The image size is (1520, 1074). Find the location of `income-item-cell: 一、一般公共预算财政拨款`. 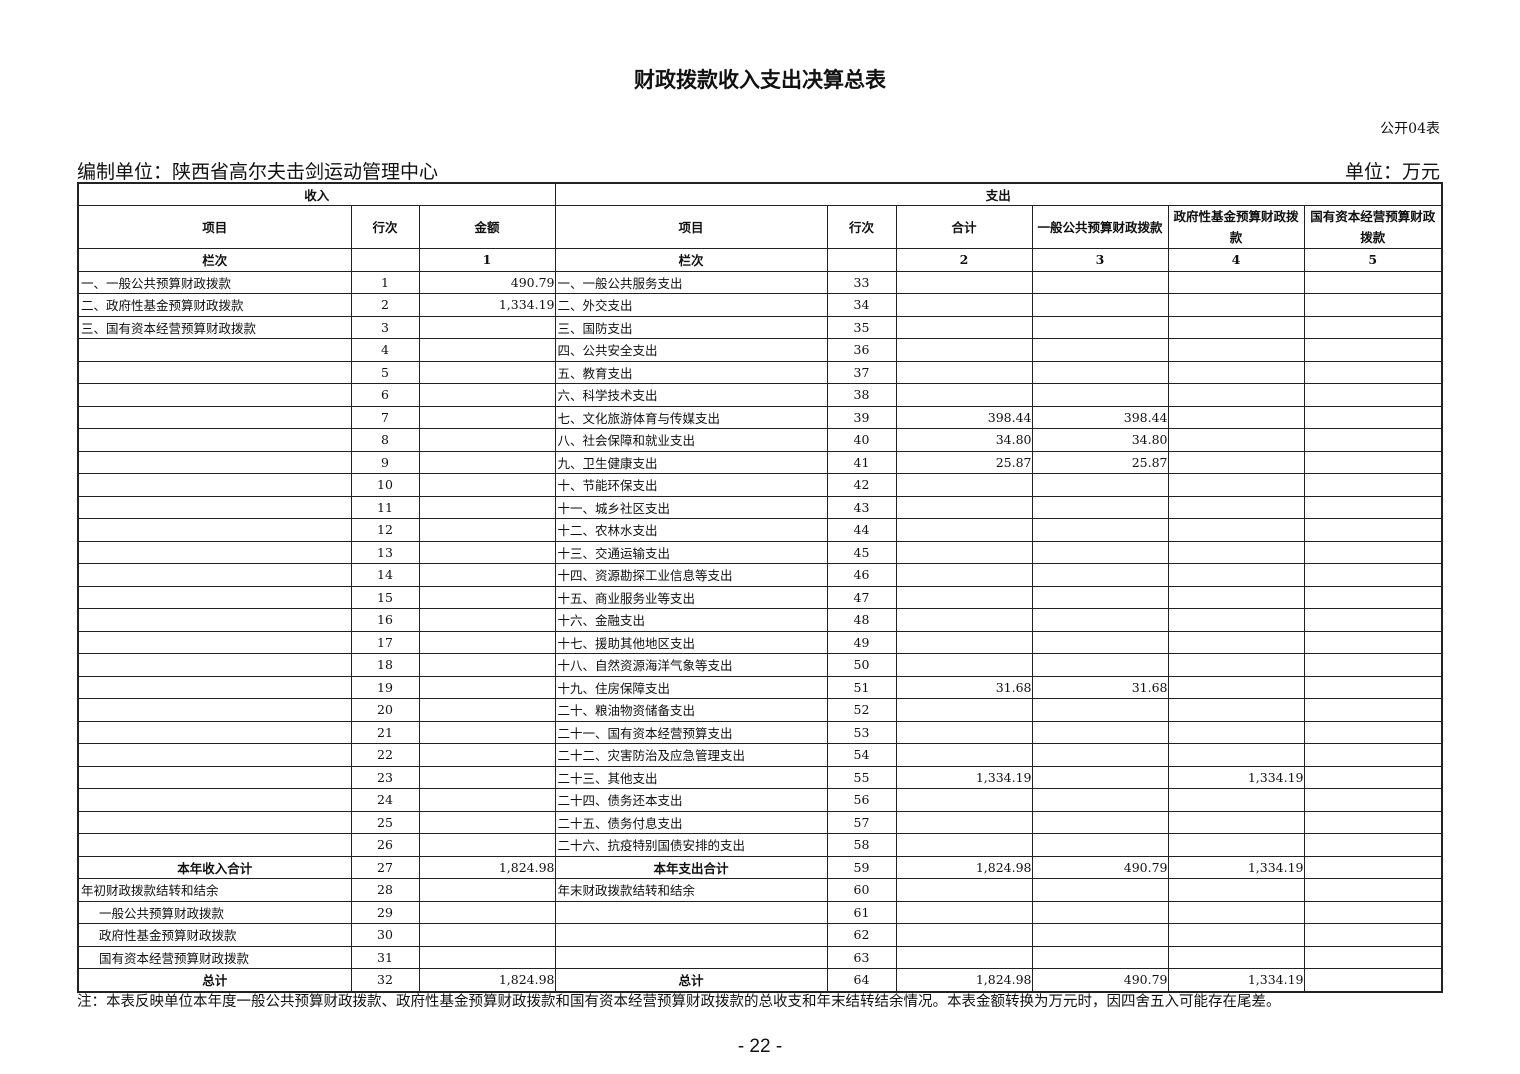

income-item-cell: 一、一般公共预算财政拨款 is located at coordinates (214, 282).